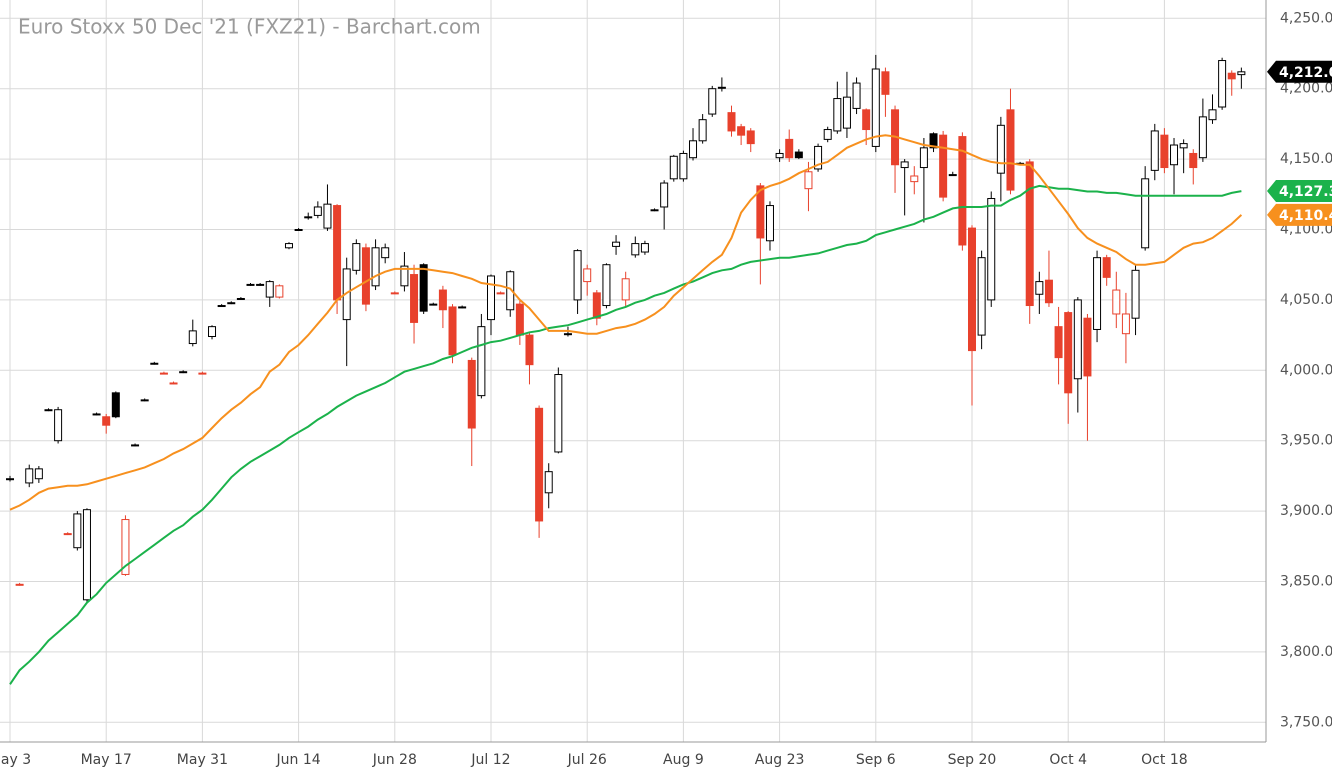  Describe the element at coordinates (1306, 652) in the screenshot. I see `y-tick-label: 3,800.0` at that location.